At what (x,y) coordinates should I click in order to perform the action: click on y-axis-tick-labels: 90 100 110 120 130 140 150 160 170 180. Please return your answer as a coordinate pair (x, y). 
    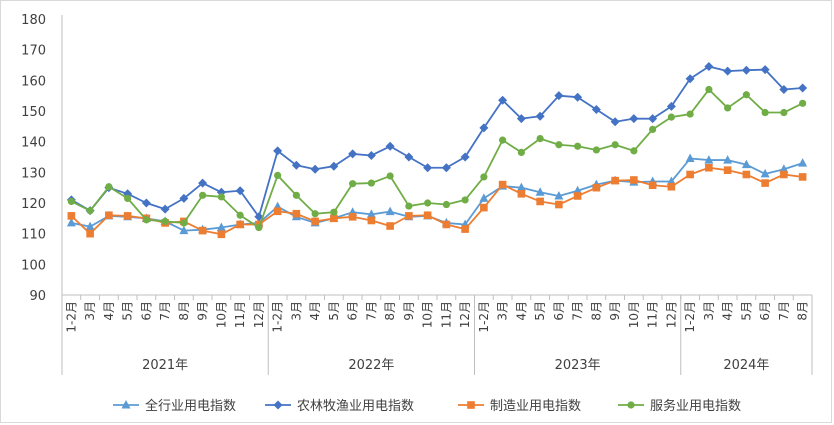
    Looking at the image, I should click on (33, 158).